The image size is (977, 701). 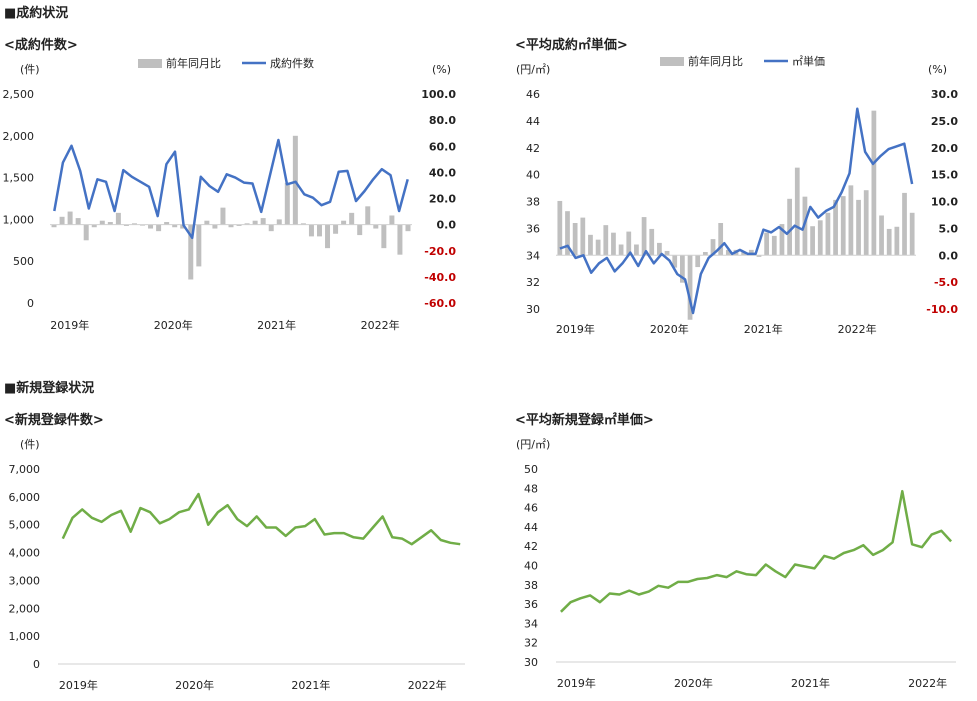 I want to click on c2-x-tick-label: 2021年, so click(x=763, y=329).